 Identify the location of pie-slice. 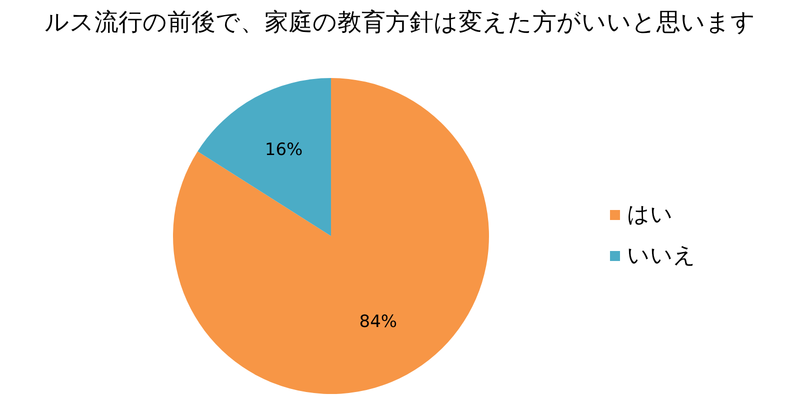
(264, 157).